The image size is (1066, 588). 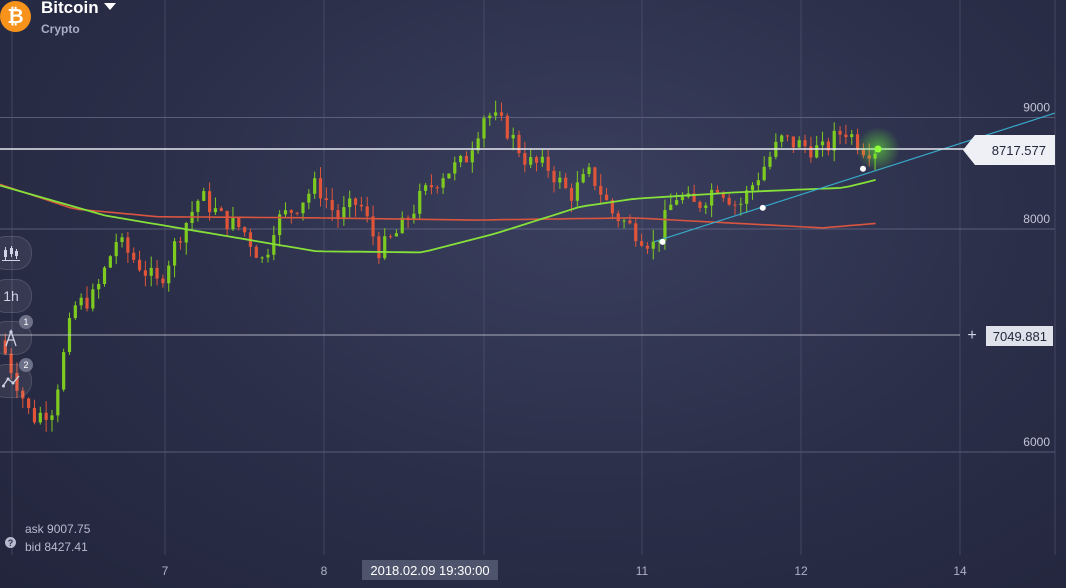 What do you see at coordinates (78, 9) in the screenshot?
I see `asset-name: Bitcoin` at bounding box center [78, 9].